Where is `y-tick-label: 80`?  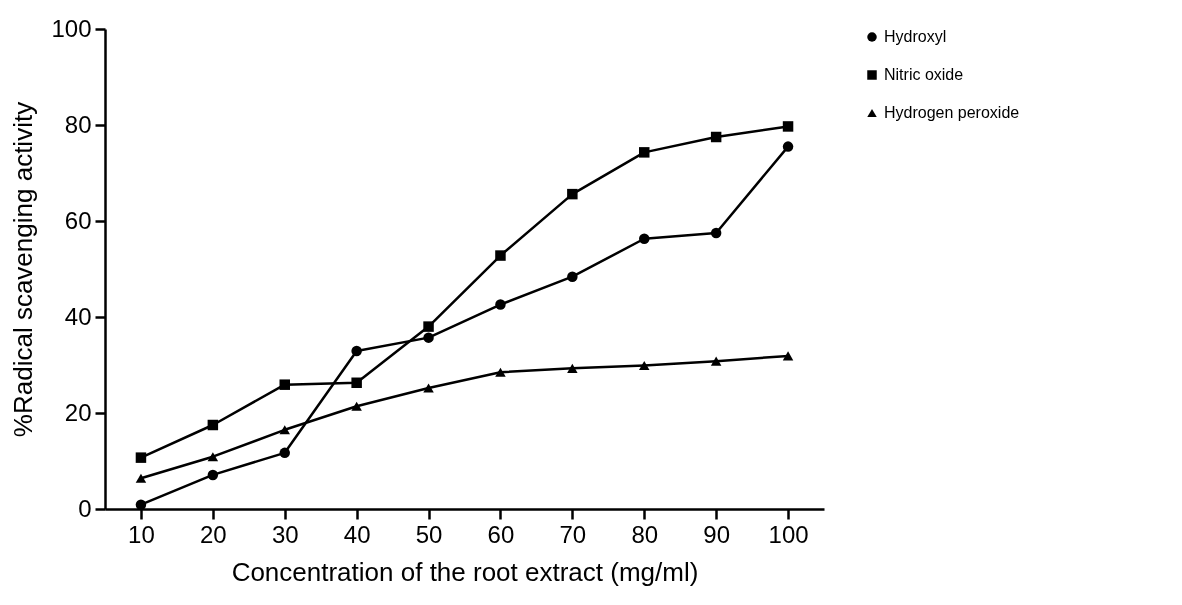 y-tick-label: 80 is located at coordinates (78, 124).